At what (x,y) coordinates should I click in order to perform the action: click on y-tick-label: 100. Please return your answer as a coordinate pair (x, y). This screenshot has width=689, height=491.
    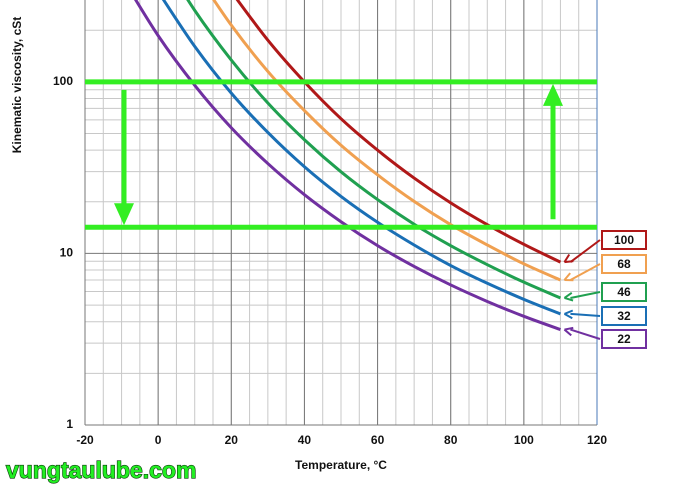
    Looking at the image, I should click on (63, 81).